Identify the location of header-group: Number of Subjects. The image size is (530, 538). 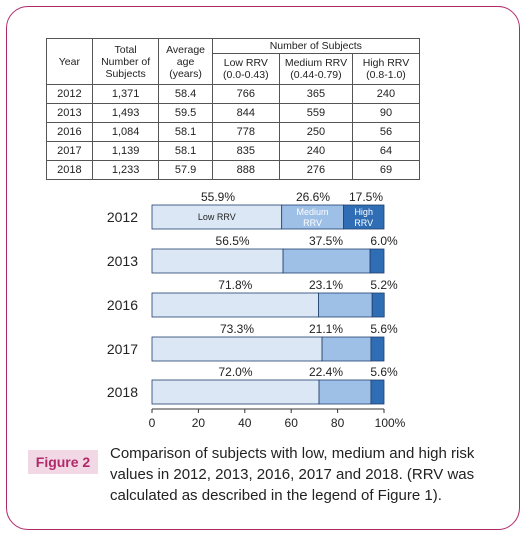
(316, 46).